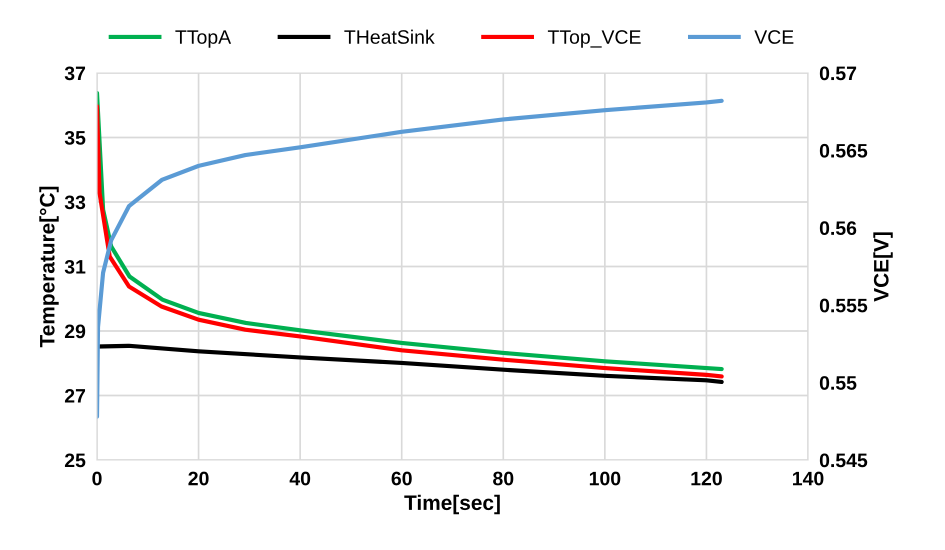 The image size is (945, 550). I want to click on y-tick-label: 29, so click(75, 331).